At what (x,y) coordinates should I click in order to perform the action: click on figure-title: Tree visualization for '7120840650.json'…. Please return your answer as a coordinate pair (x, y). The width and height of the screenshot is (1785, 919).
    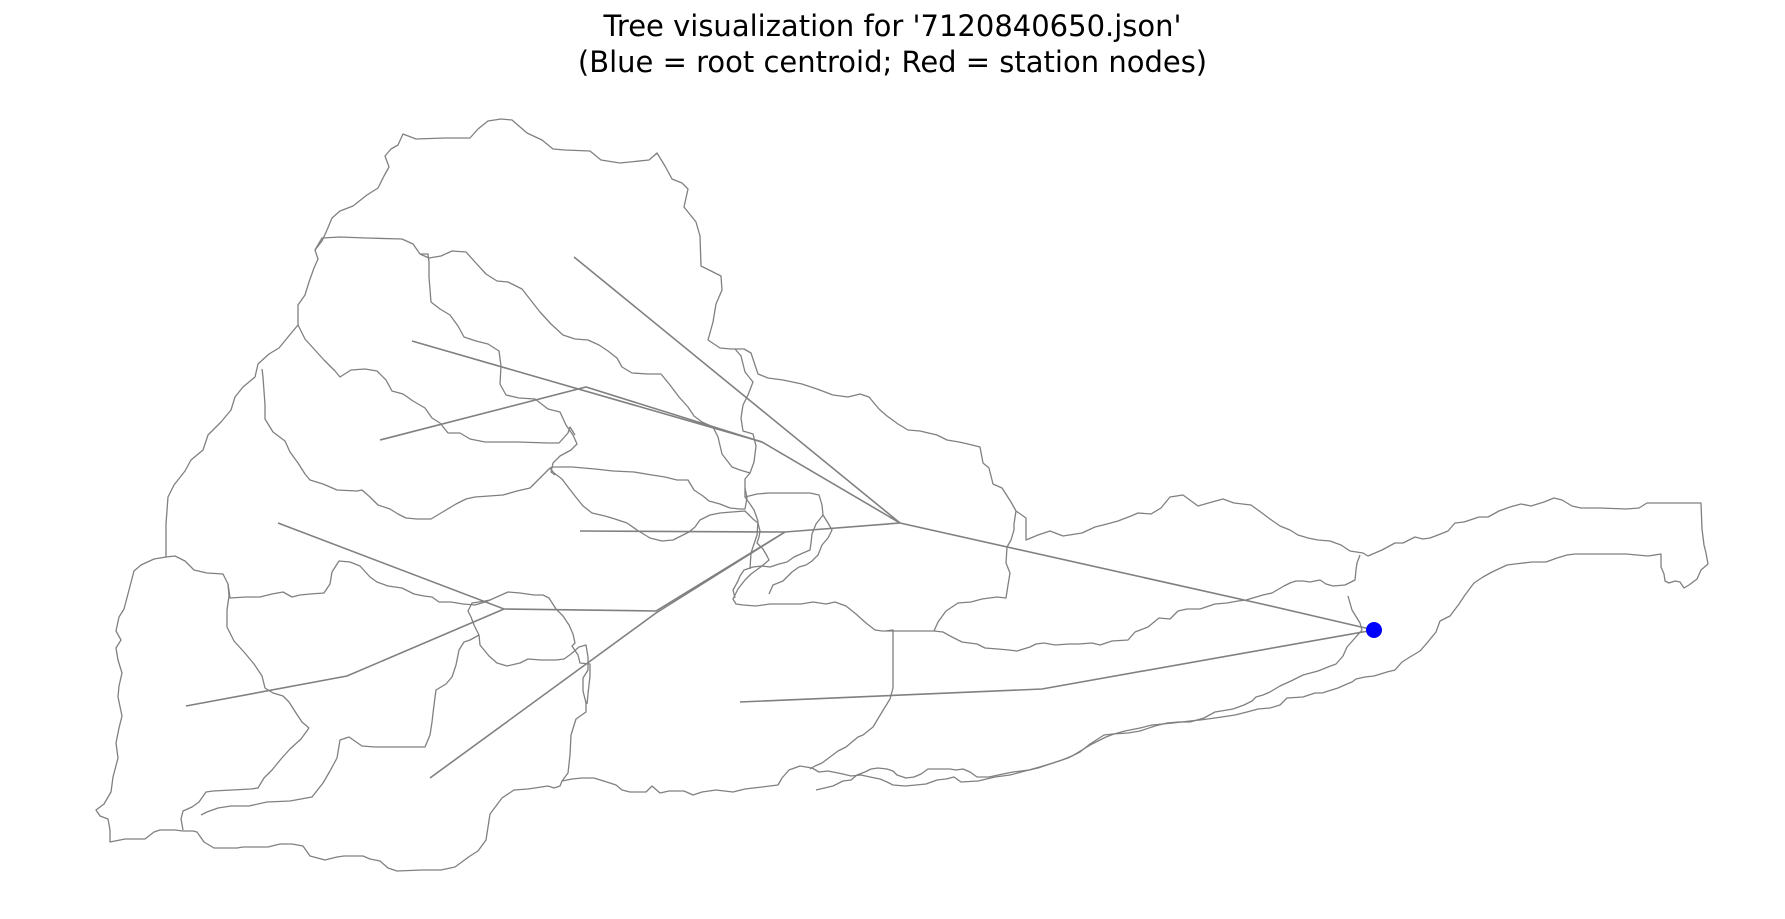
    Looking at the image, I should click on (892, 44).